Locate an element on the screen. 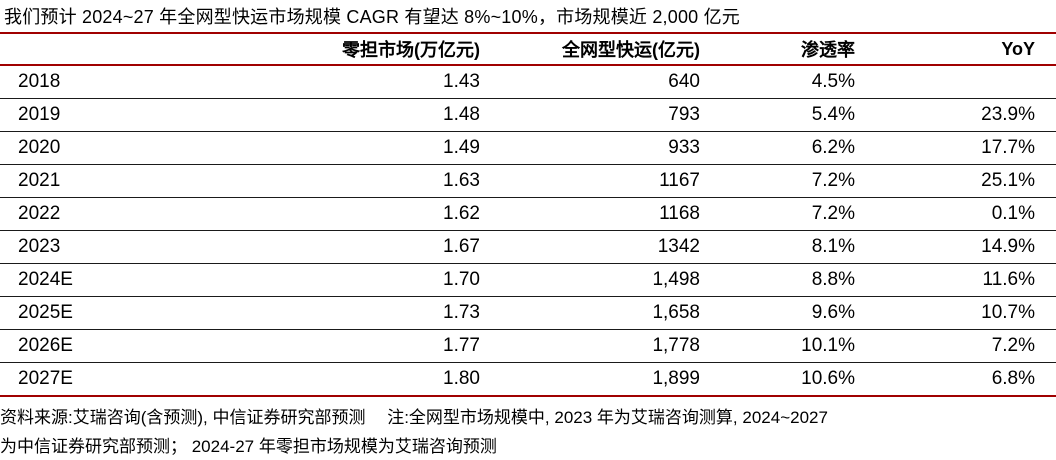 This screenshot has height=460, width=1056. cell-yoy: 17.7% is located at coordinates (955, 148).